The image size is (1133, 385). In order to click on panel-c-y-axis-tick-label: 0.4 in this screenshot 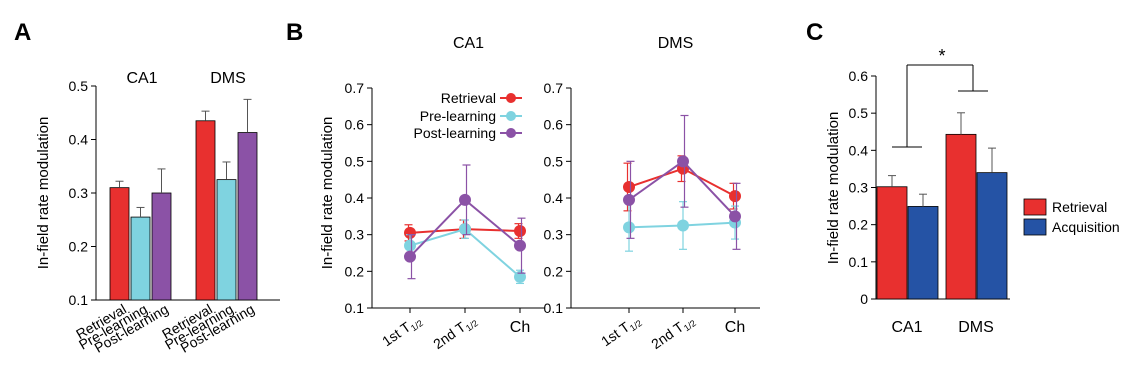, I will do `click(859, 150)`.